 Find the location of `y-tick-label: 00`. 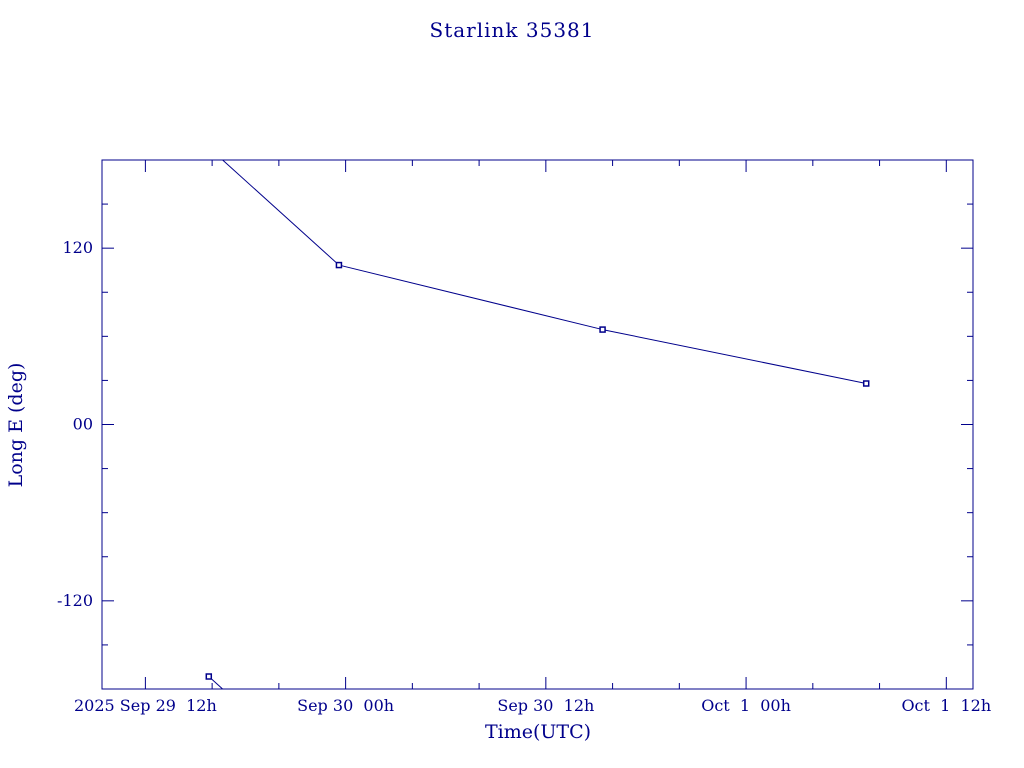

y-tick-label: 00 is located at coordinates (83, 424).